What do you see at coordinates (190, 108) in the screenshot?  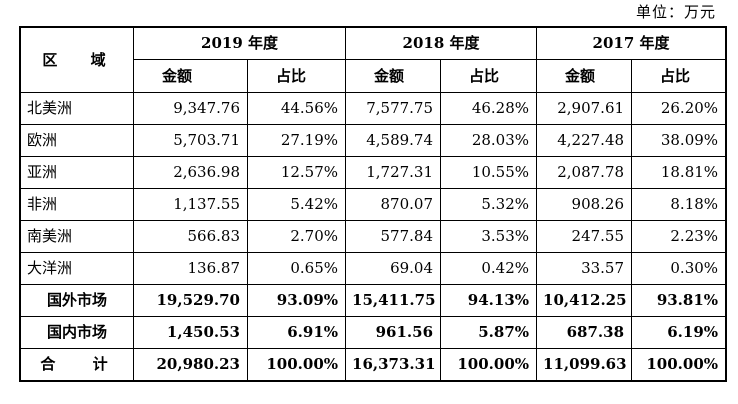 I see `amount-2019-cell: 9,347.76` at bounding box center [190, 108].